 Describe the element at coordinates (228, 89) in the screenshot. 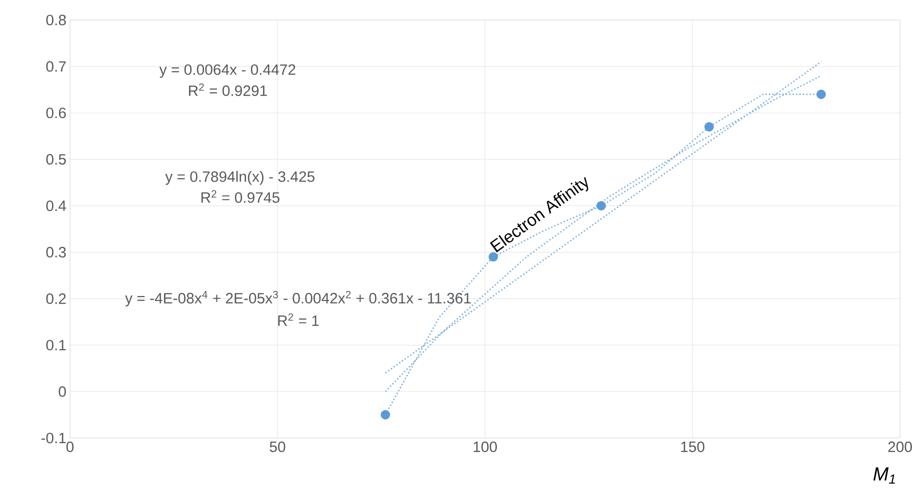

I see `annotation: R$^{2}$ = 0.9291` at that location.